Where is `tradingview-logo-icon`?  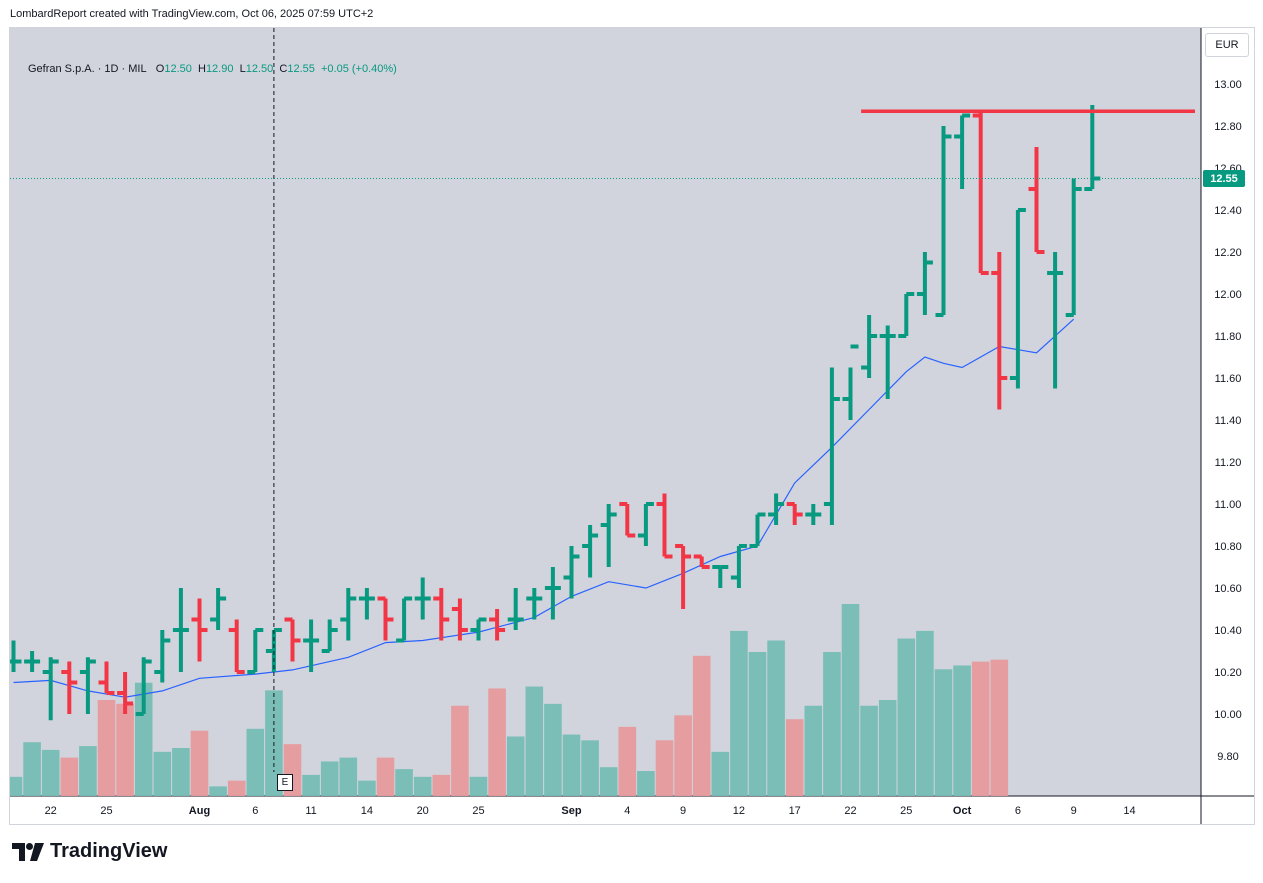 tradingview-logo-icon is located at coordinates (28, 851).